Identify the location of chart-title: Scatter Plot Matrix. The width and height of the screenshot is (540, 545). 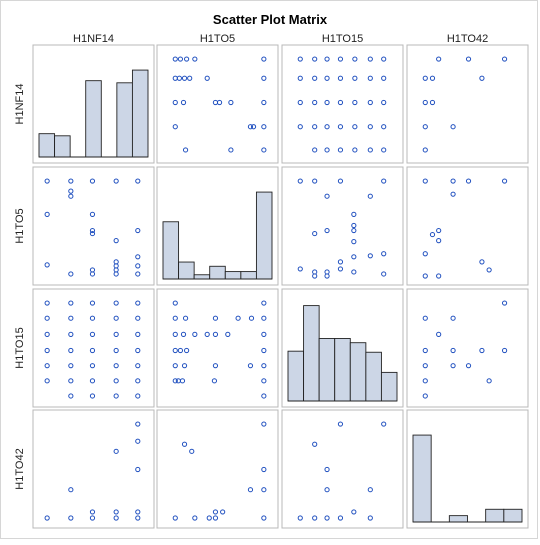
(270, 19).